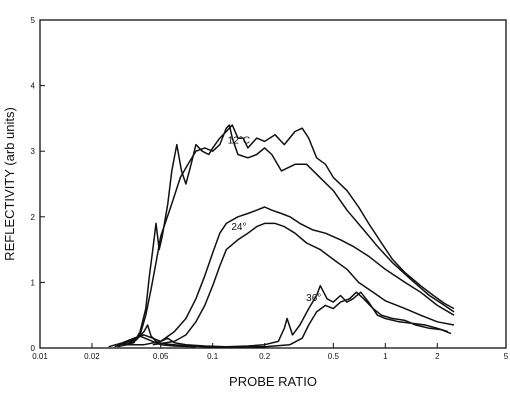 The width and height of the screenshot is (510, 395). I want to click on x-tick-label: 5, so click(506, 356).